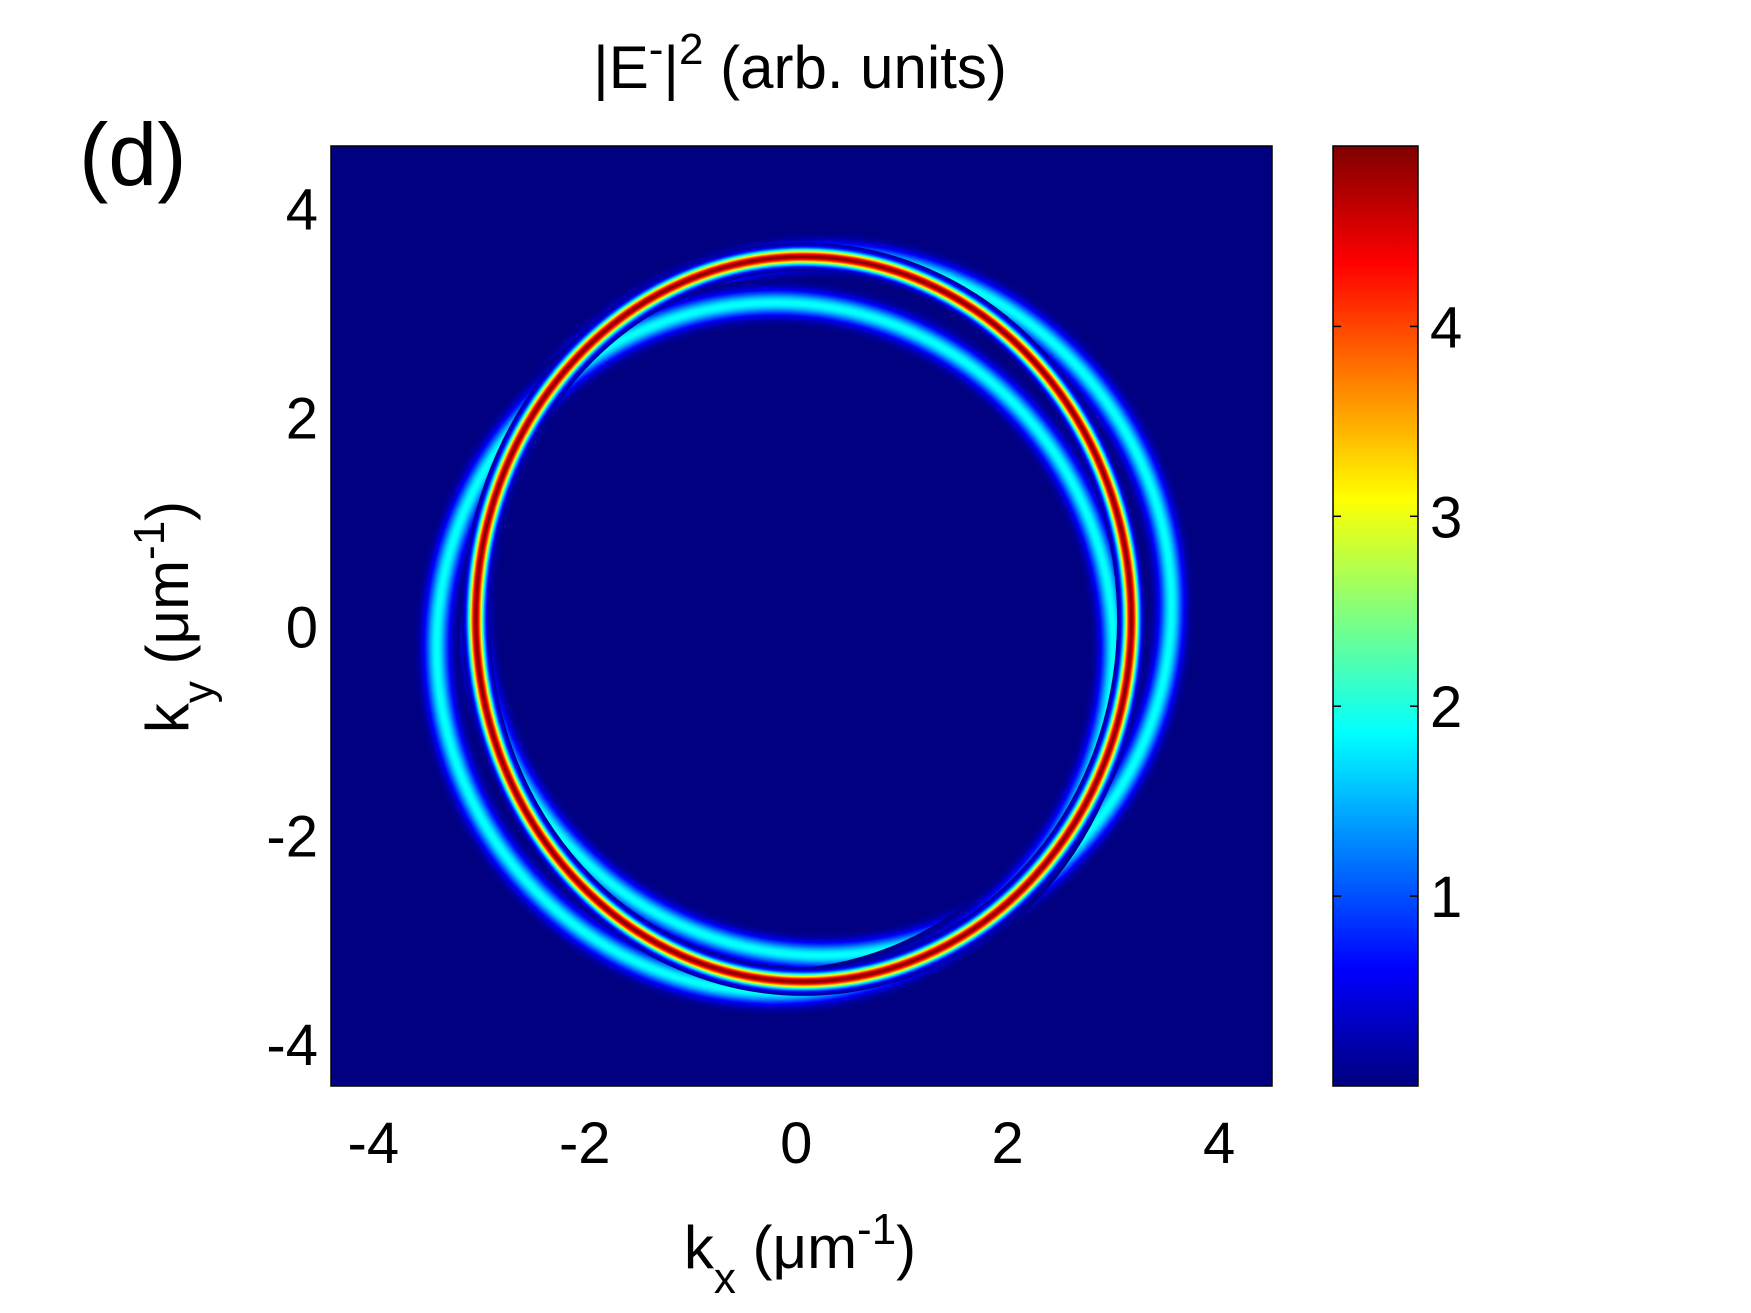 Image resolution: width=1751 pixels, height=1313 pixels. Describe the element at coordinates (302, 627) in the screenshot. I see `y-tick-label: 0` at that location.